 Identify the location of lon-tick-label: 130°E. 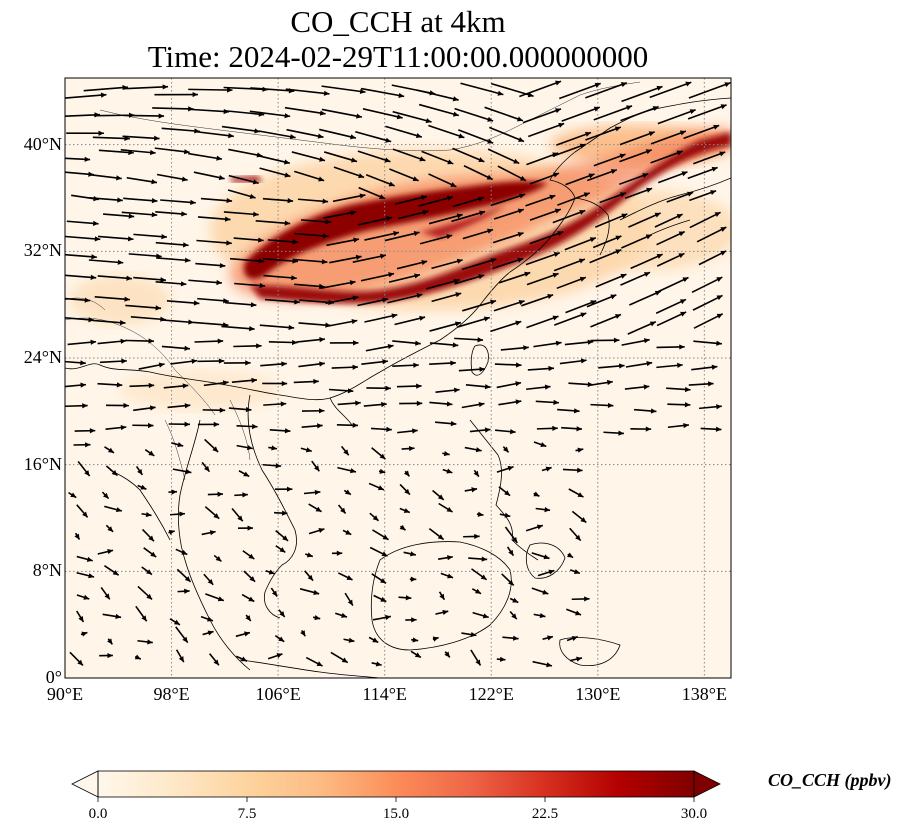
(598, 694).